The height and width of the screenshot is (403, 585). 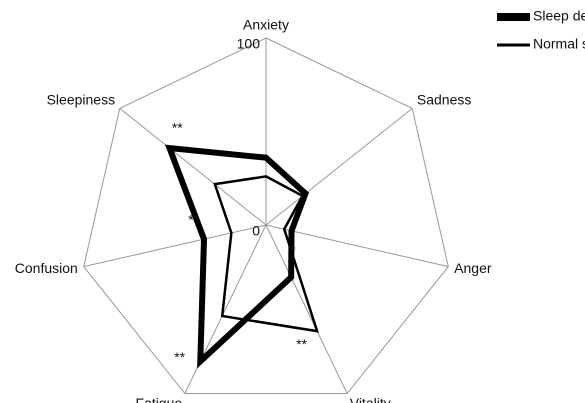 I want to click on r-tick-label: 0, so click(x=256, y=231).